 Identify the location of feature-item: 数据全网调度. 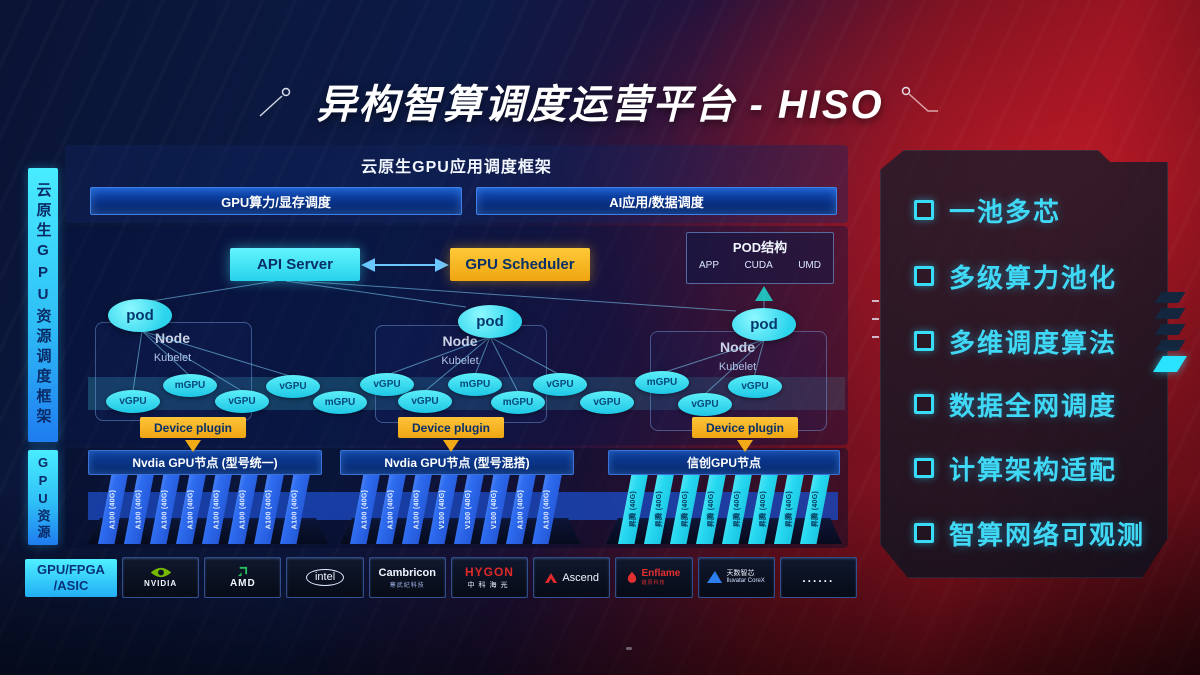
(1015, 405).